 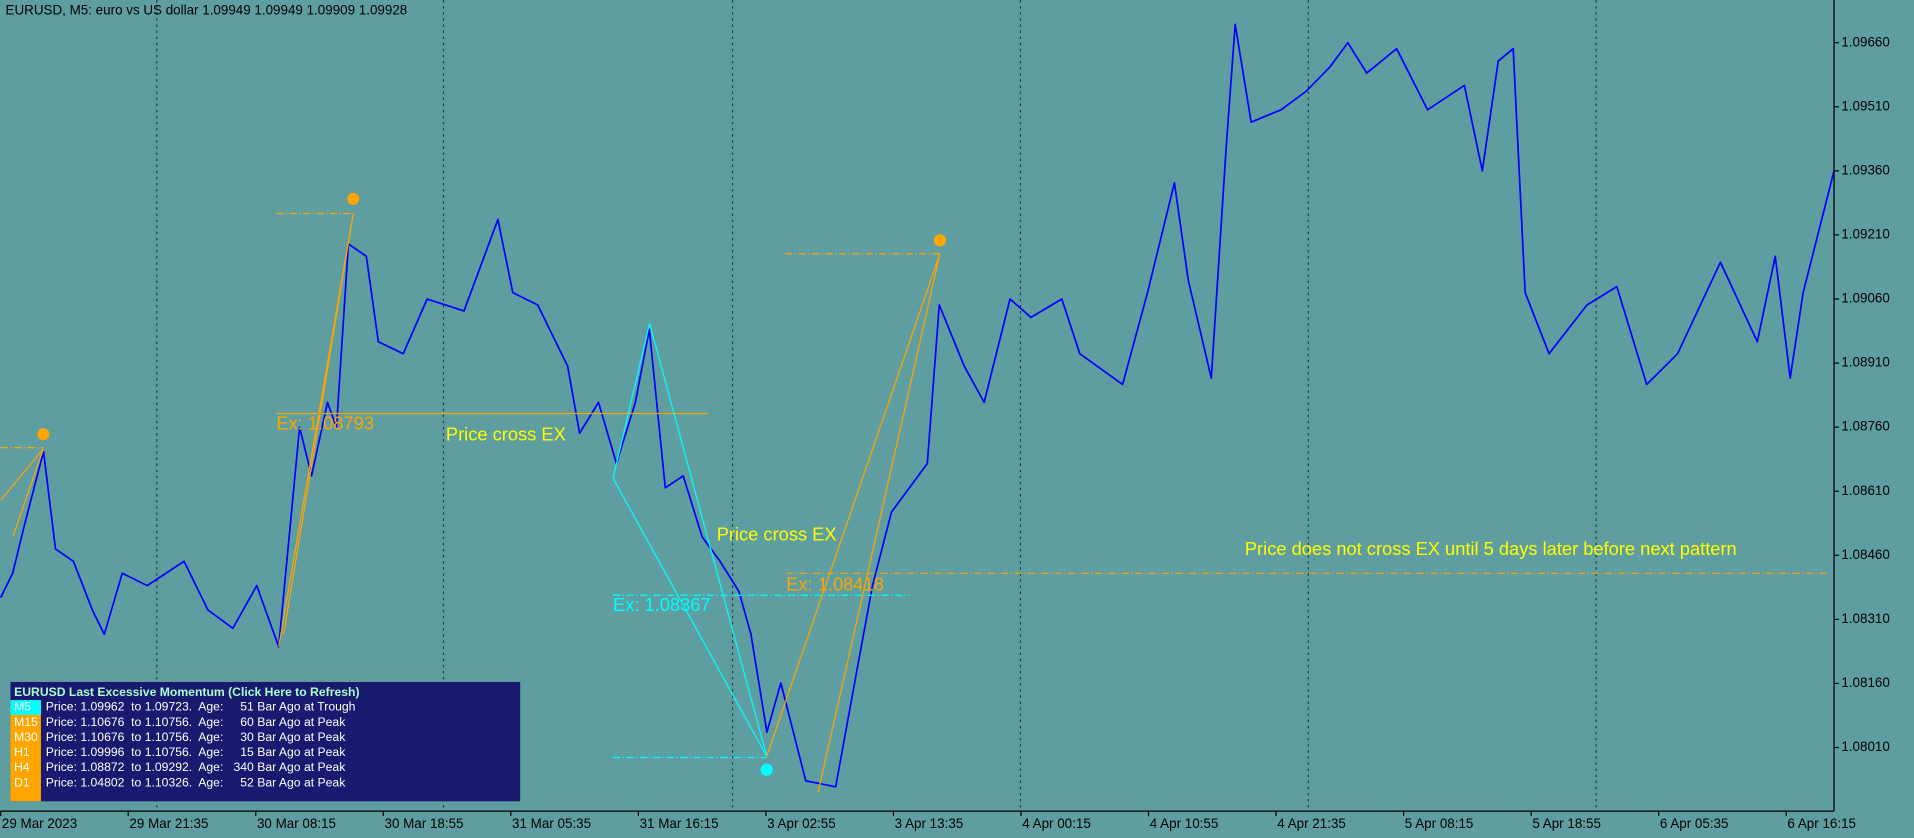 What do you see at coordinates (1865, 618) in the screenshot?
I see `y-tick-label: 1.08310` at bounding box center [1865, 618].